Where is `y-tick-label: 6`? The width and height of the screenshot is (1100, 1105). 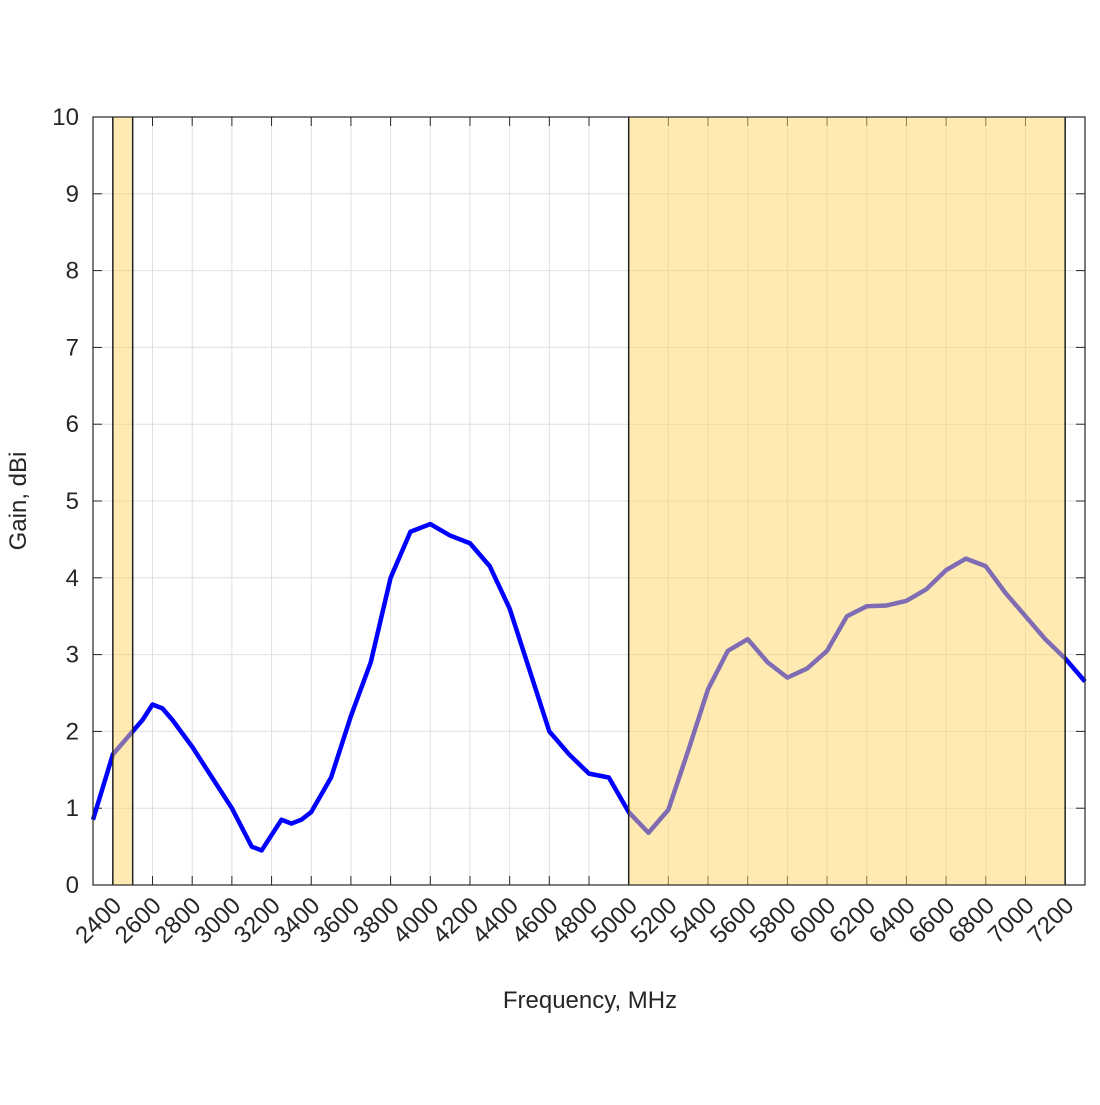
y-tick-label: 6 is located at coordinates (72, 424).